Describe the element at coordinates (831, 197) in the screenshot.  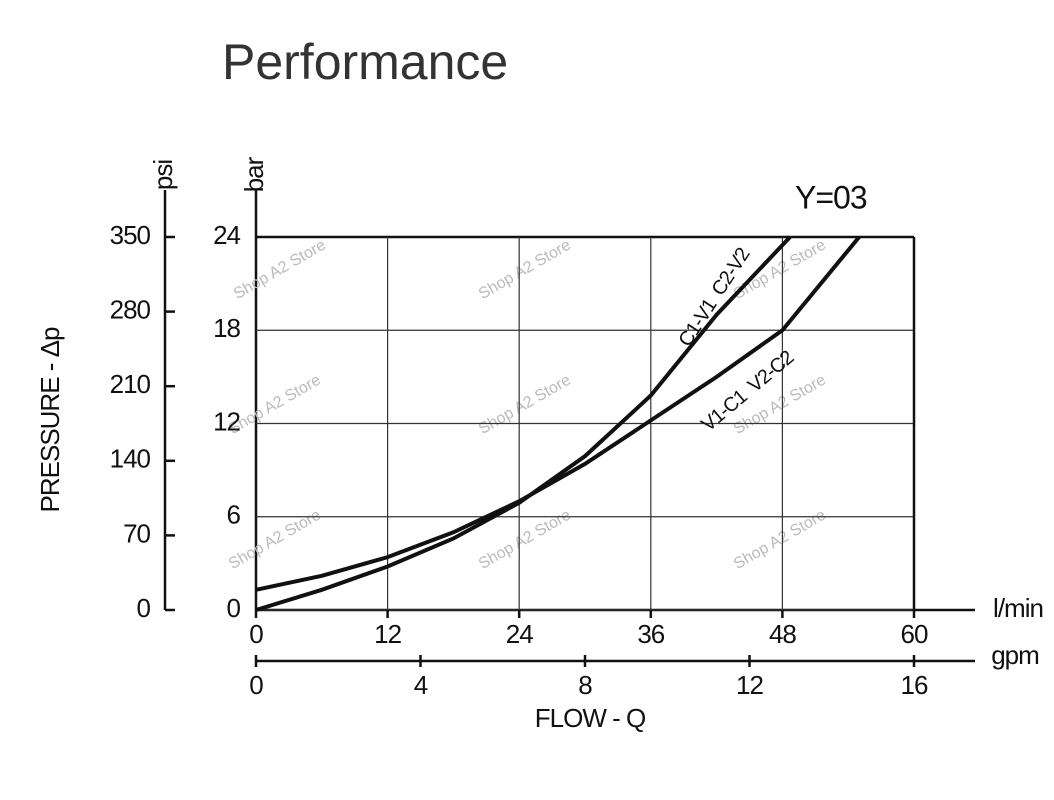
I see `annotation: Y=03` at that location.